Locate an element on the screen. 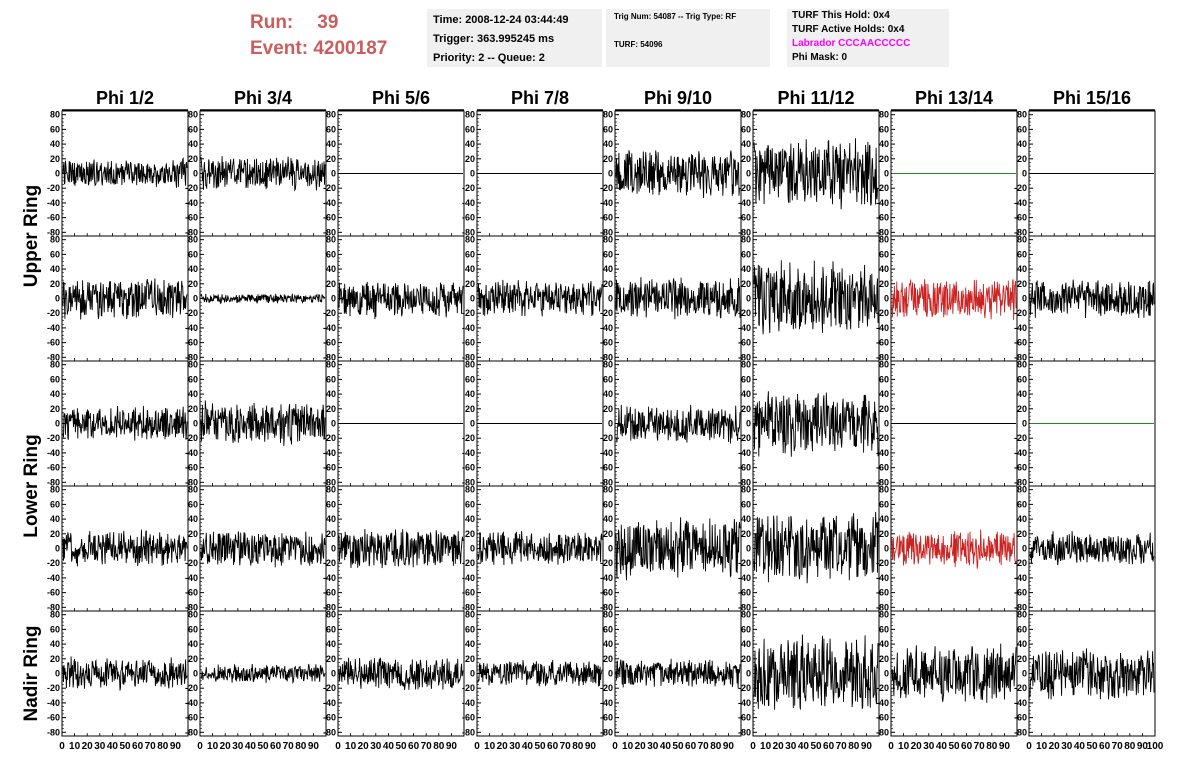 Image resolution: width=1196 pixels, height=772 pixels. x-tick-label: 20 is located at coordinates (779, 746).